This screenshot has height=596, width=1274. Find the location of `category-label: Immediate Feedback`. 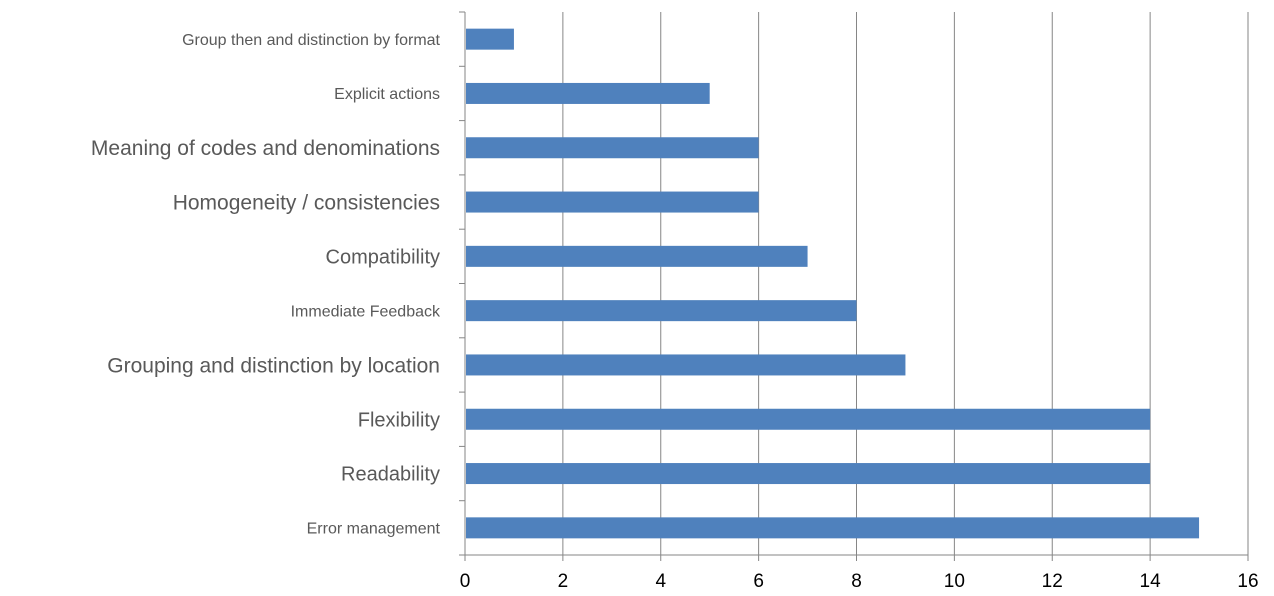

category-label: Immediate Feedback is located at coordinates (366, 311).